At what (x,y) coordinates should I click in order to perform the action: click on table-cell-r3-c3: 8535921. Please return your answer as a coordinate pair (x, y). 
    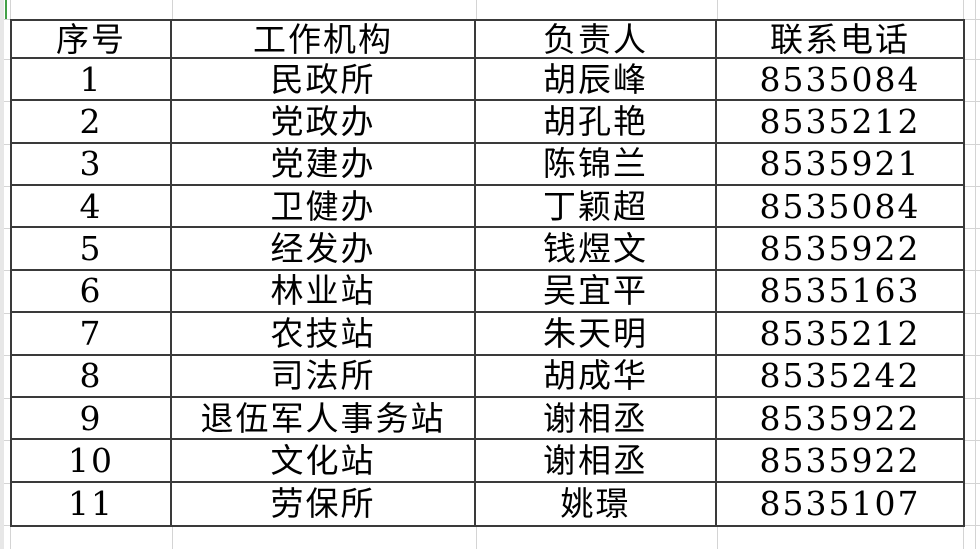
    Looking at the image, I should click on (840, 165).